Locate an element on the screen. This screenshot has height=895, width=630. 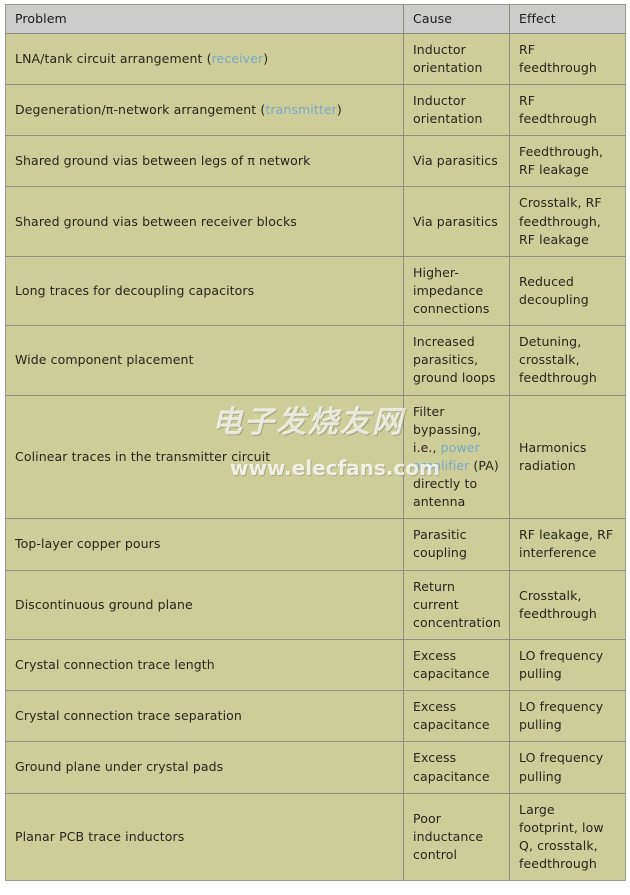
cell-problem: LNA/tank circuit arrangement (receiver) is located at coordinates (204, 59).